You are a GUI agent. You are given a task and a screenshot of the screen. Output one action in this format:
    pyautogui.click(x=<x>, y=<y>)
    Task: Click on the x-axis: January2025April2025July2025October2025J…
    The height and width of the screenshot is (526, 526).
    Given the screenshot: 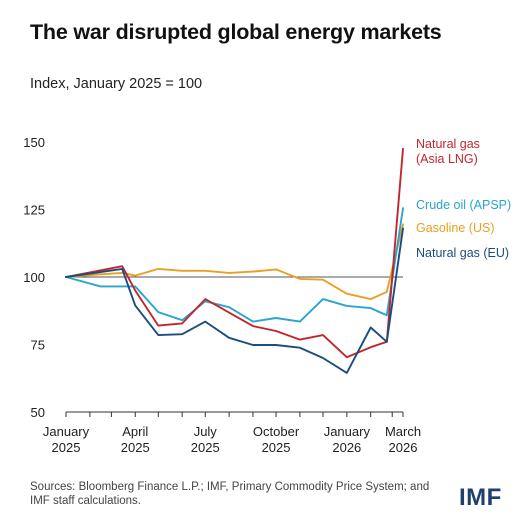 What is the action you would take?
    pyautogui.click(x=232, y=433)
    